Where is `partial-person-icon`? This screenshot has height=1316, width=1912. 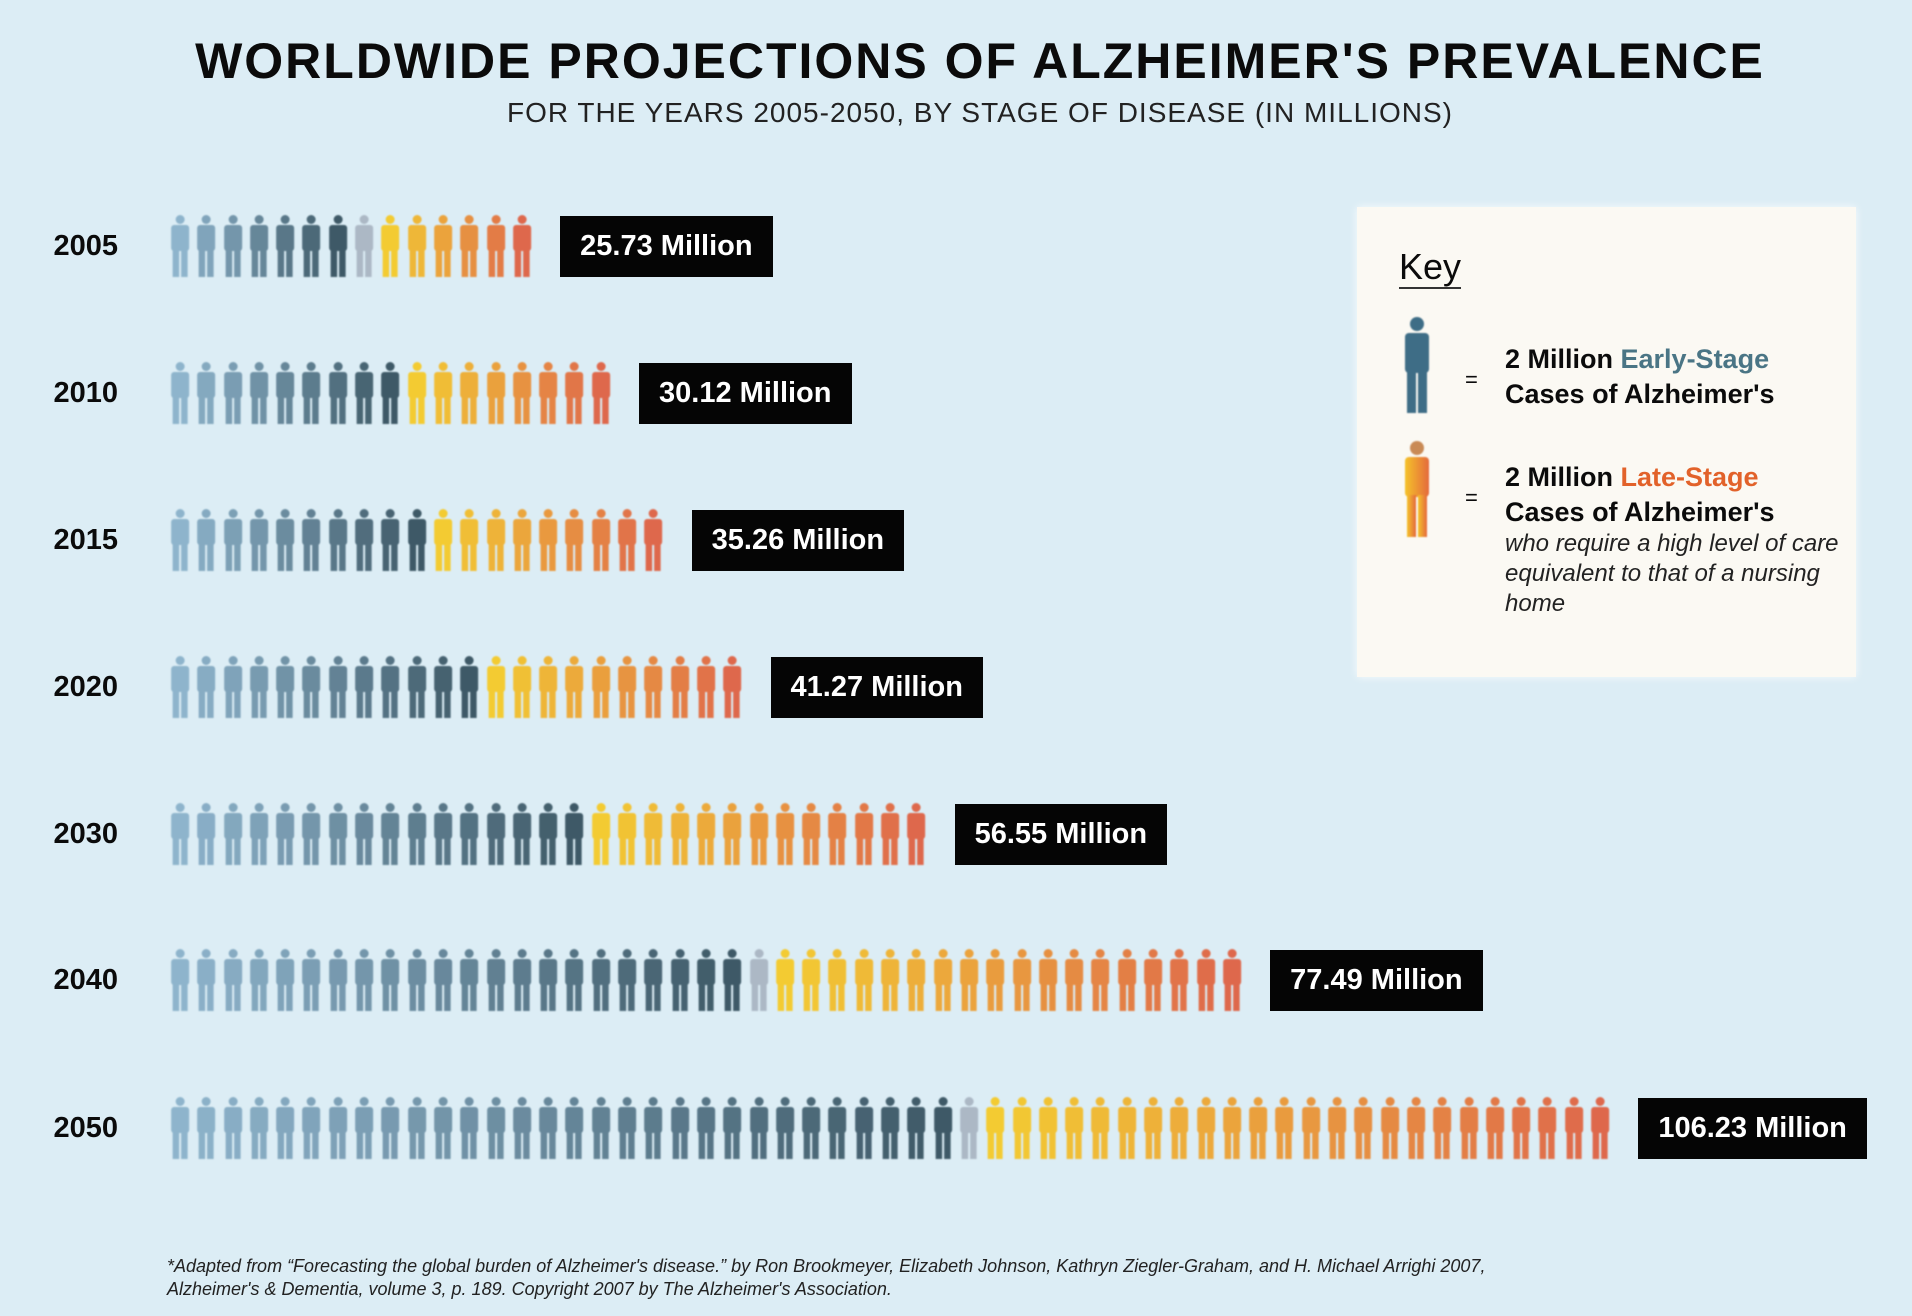
partial-person-icon is located at coordinates (758, 980).